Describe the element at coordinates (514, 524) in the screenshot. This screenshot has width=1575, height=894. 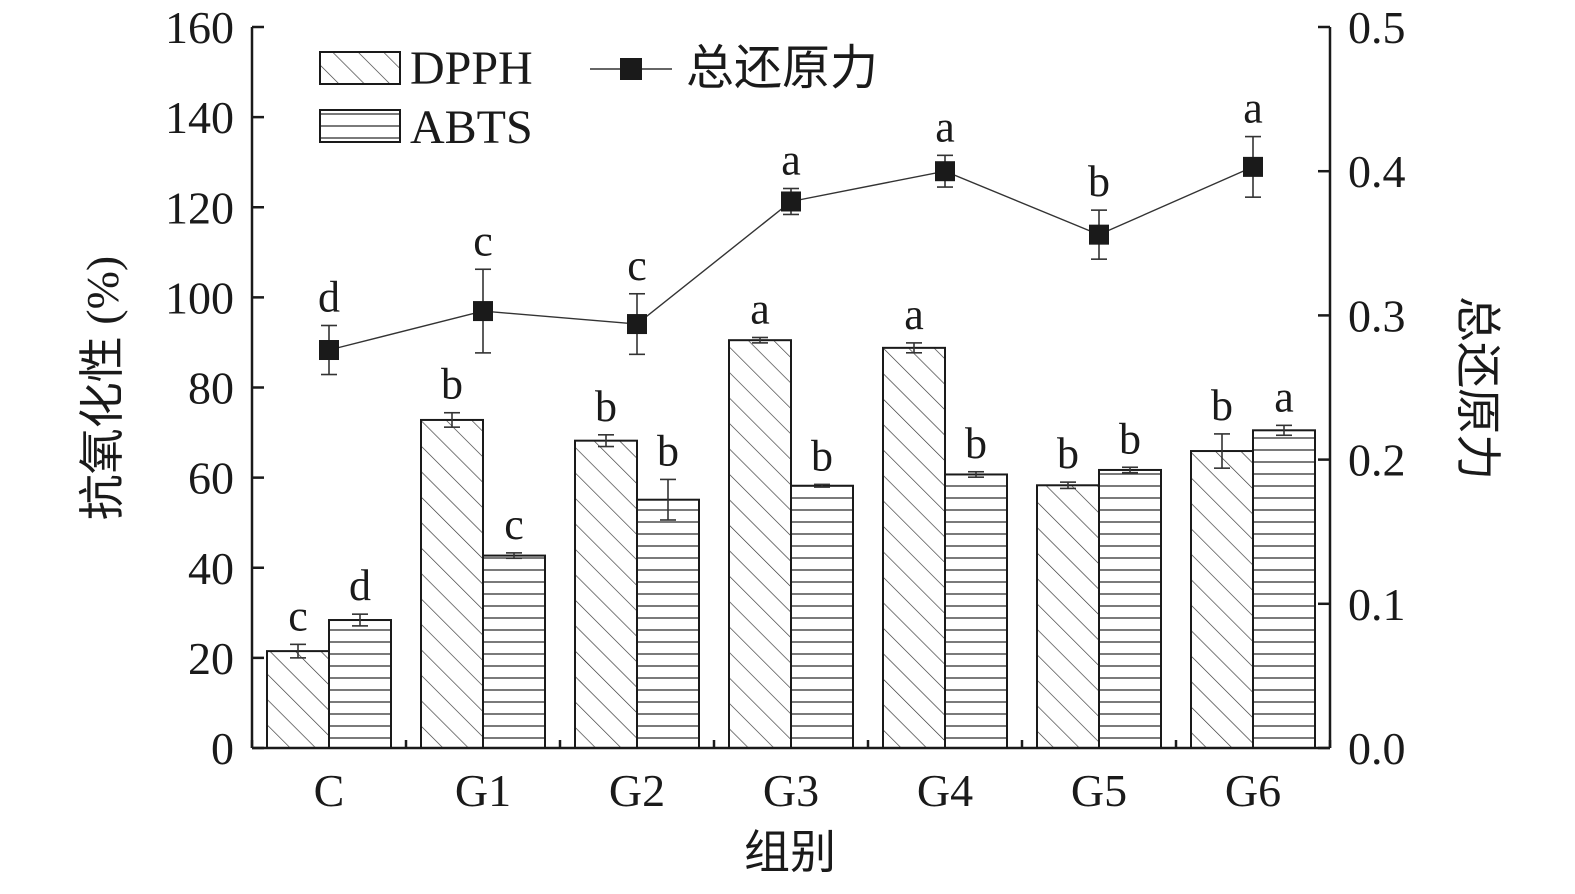
I see `sig-label-abts: c` at that location.